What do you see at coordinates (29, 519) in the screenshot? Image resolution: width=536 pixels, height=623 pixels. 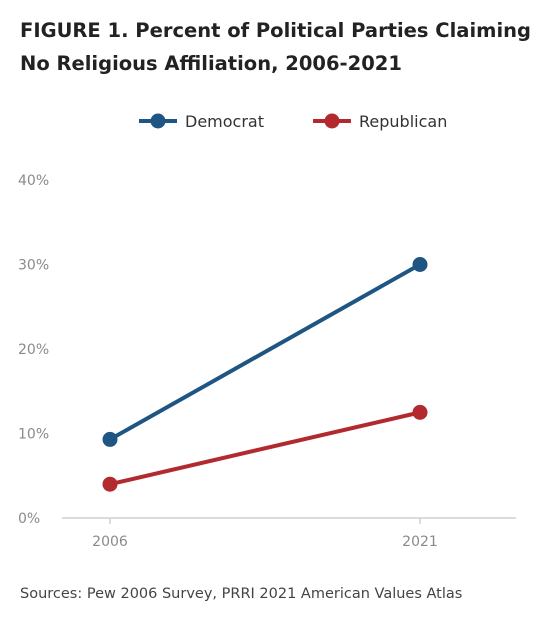 I see `y-tick-label-0: 0%` at bounding box center [29, 519].